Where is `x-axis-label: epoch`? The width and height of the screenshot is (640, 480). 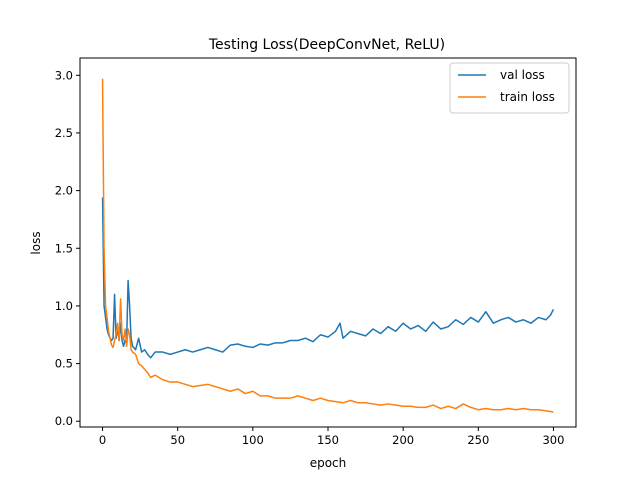 x-axis-label: epoch is located at coordinates (328, 463).